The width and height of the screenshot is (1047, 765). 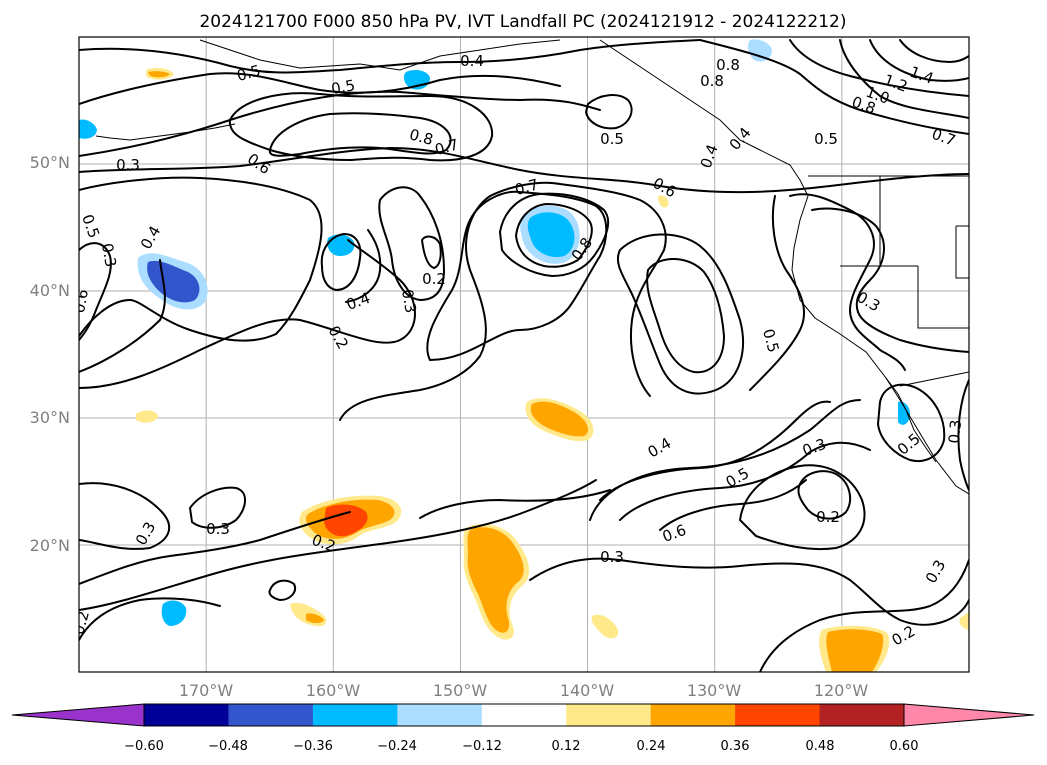 I want to click on colorbar-frame, so click(x=524, y=715).